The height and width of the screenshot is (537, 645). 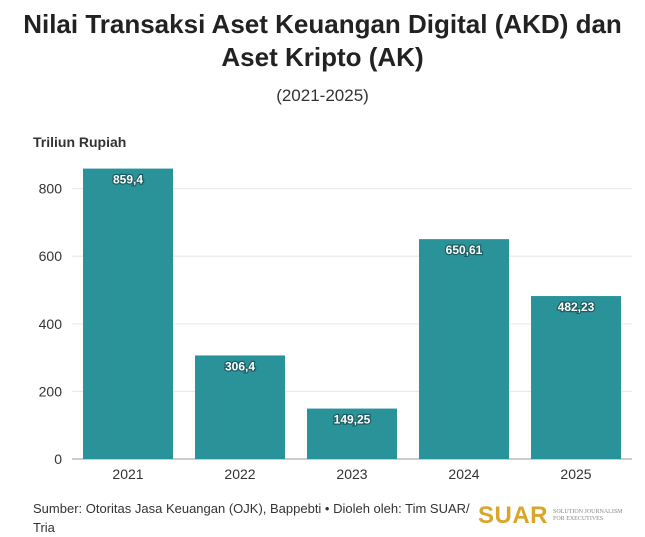 I want to click on chart-subtitle: (2021-2025), so click(x=322, y=95).